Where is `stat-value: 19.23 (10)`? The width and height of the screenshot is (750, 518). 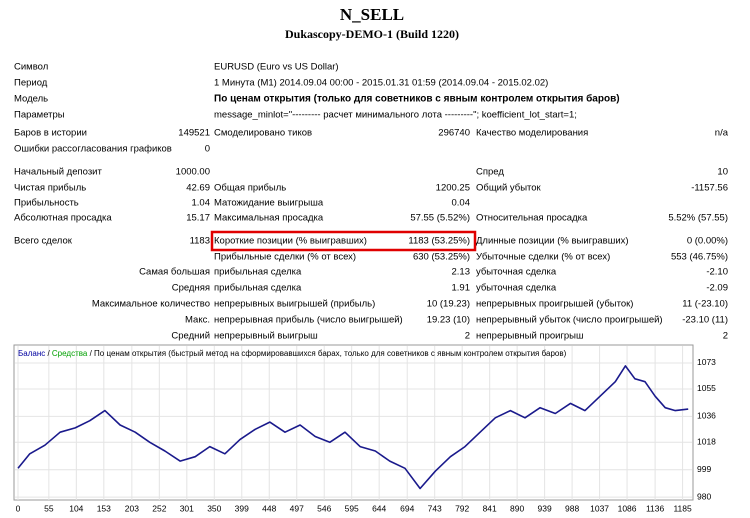
stat-value: 19.23 (10) is located at coordinates (448, 320).